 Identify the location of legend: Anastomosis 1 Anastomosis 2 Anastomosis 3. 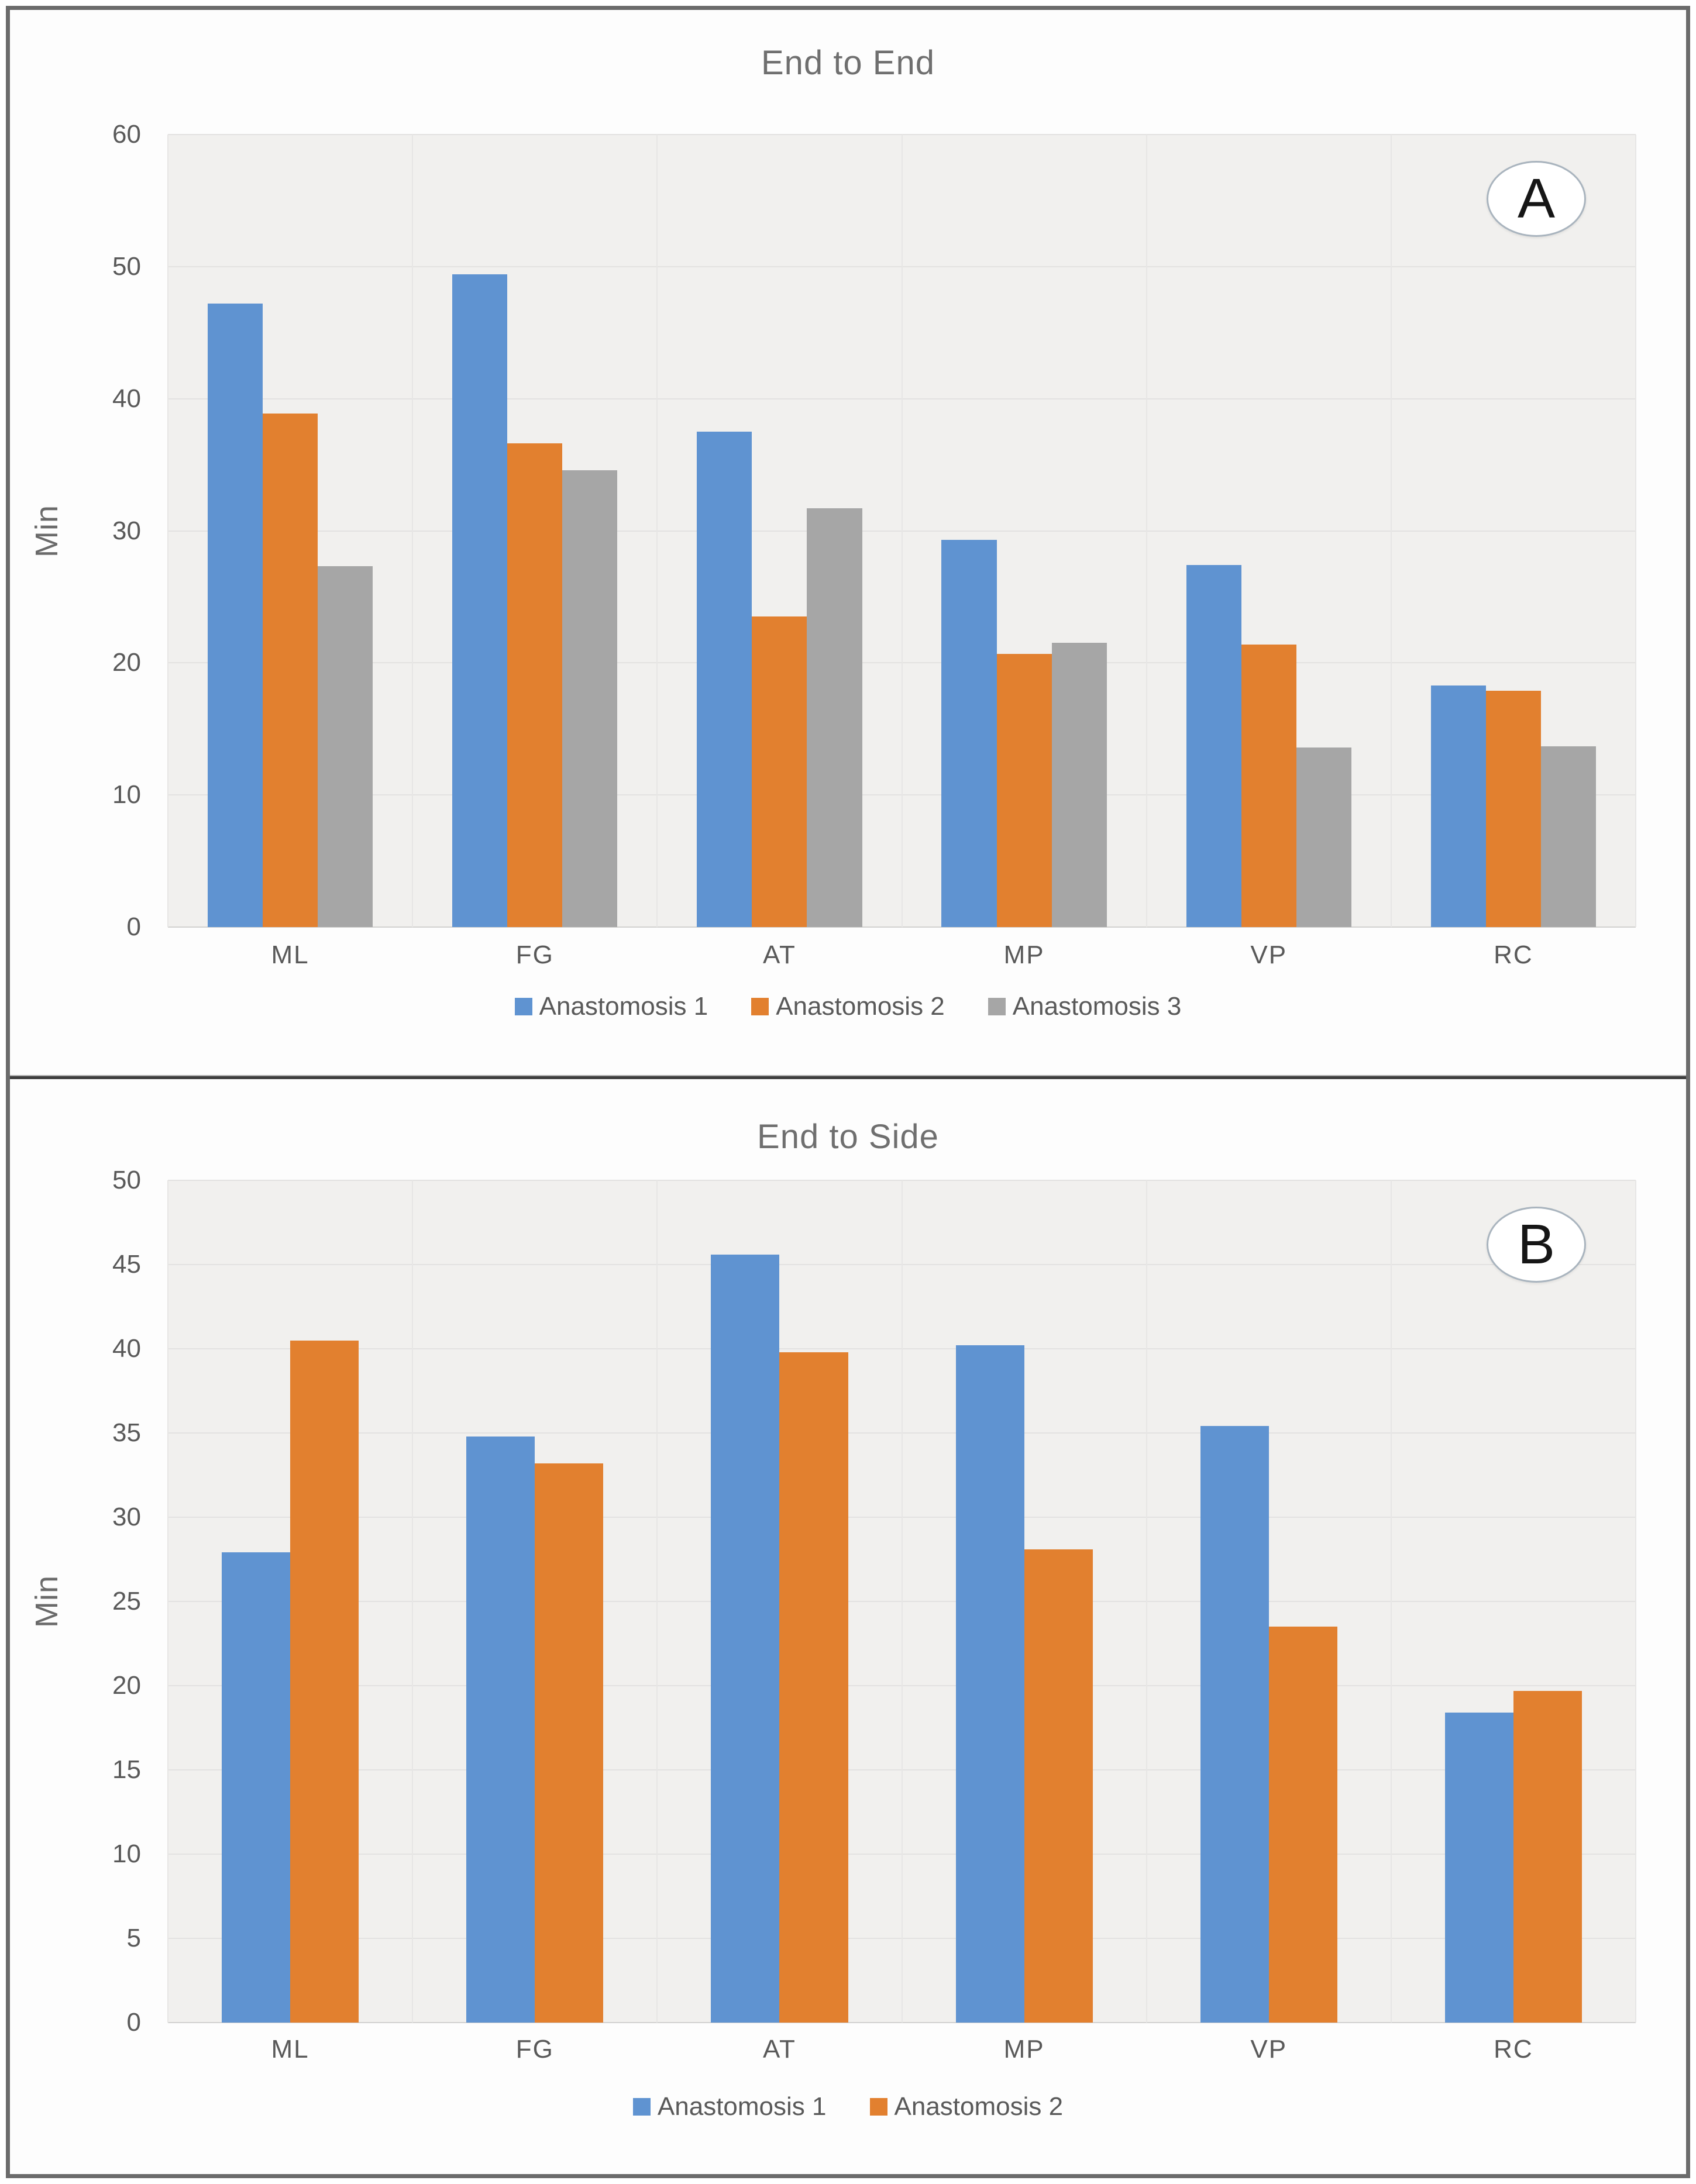
(848, 1006).